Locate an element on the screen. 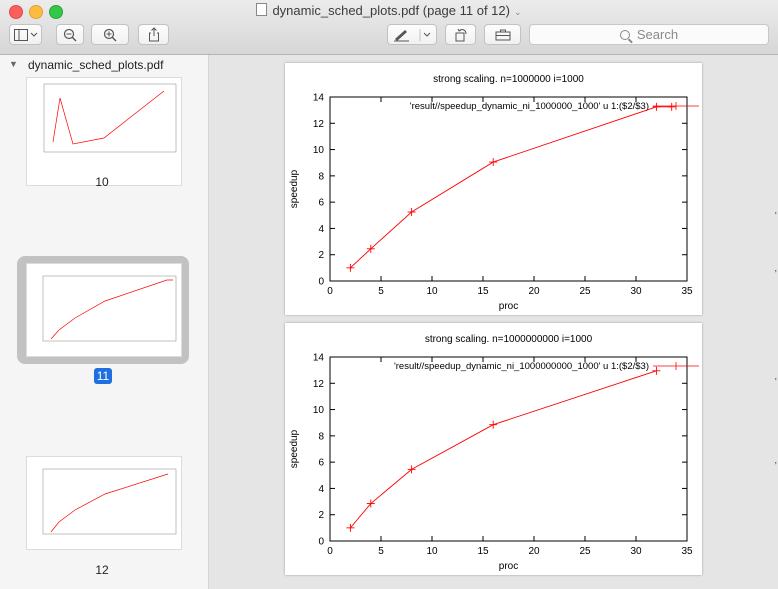 Image resolution: width=778 pixels, height=589 pixels. chart-title: strong scaling. n=1000000000 i=1000 is located at coordinates (509, 339).